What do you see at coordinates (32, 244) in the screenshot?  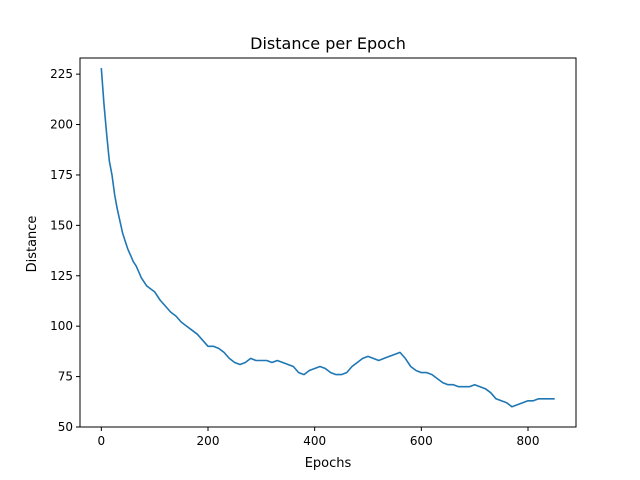 I see `y-axis-label: Distance` at bounding box center [32, 244].